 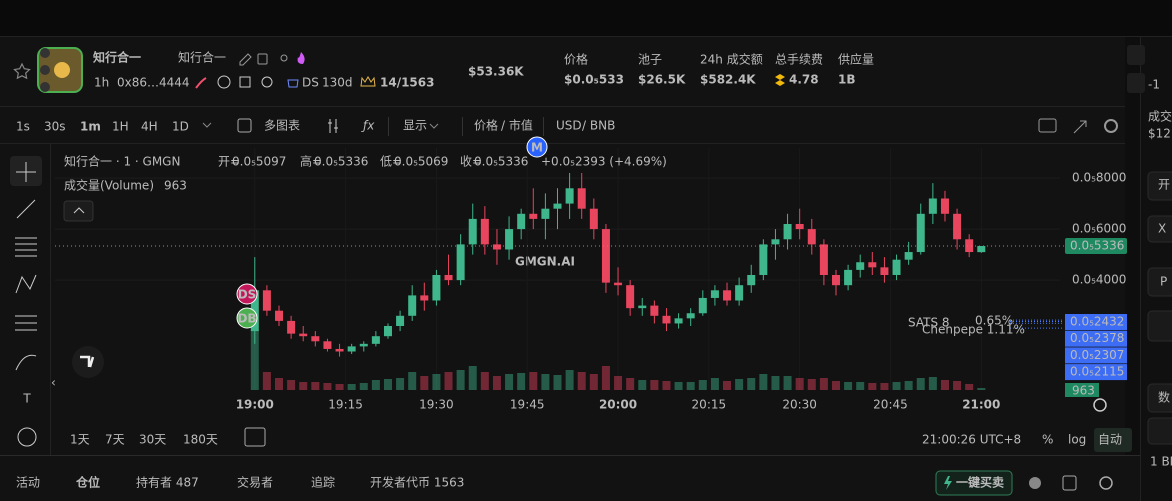 I want to click on ohlc-label: 开=, so click(x=229, y=162).